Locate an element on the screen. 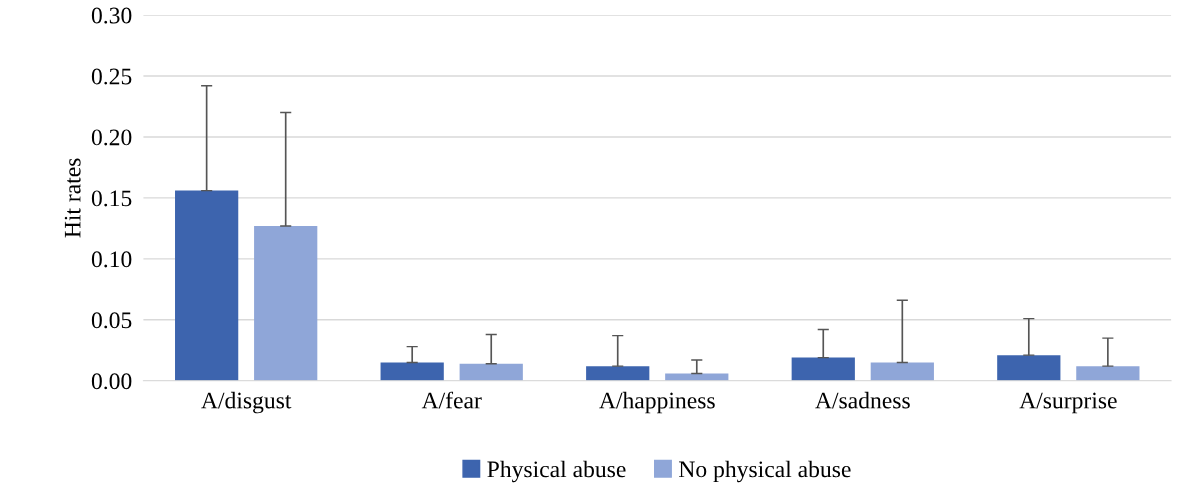 The image size is (1195, 501). legend-label: No physical abuse is located at coordinates (764, 471).